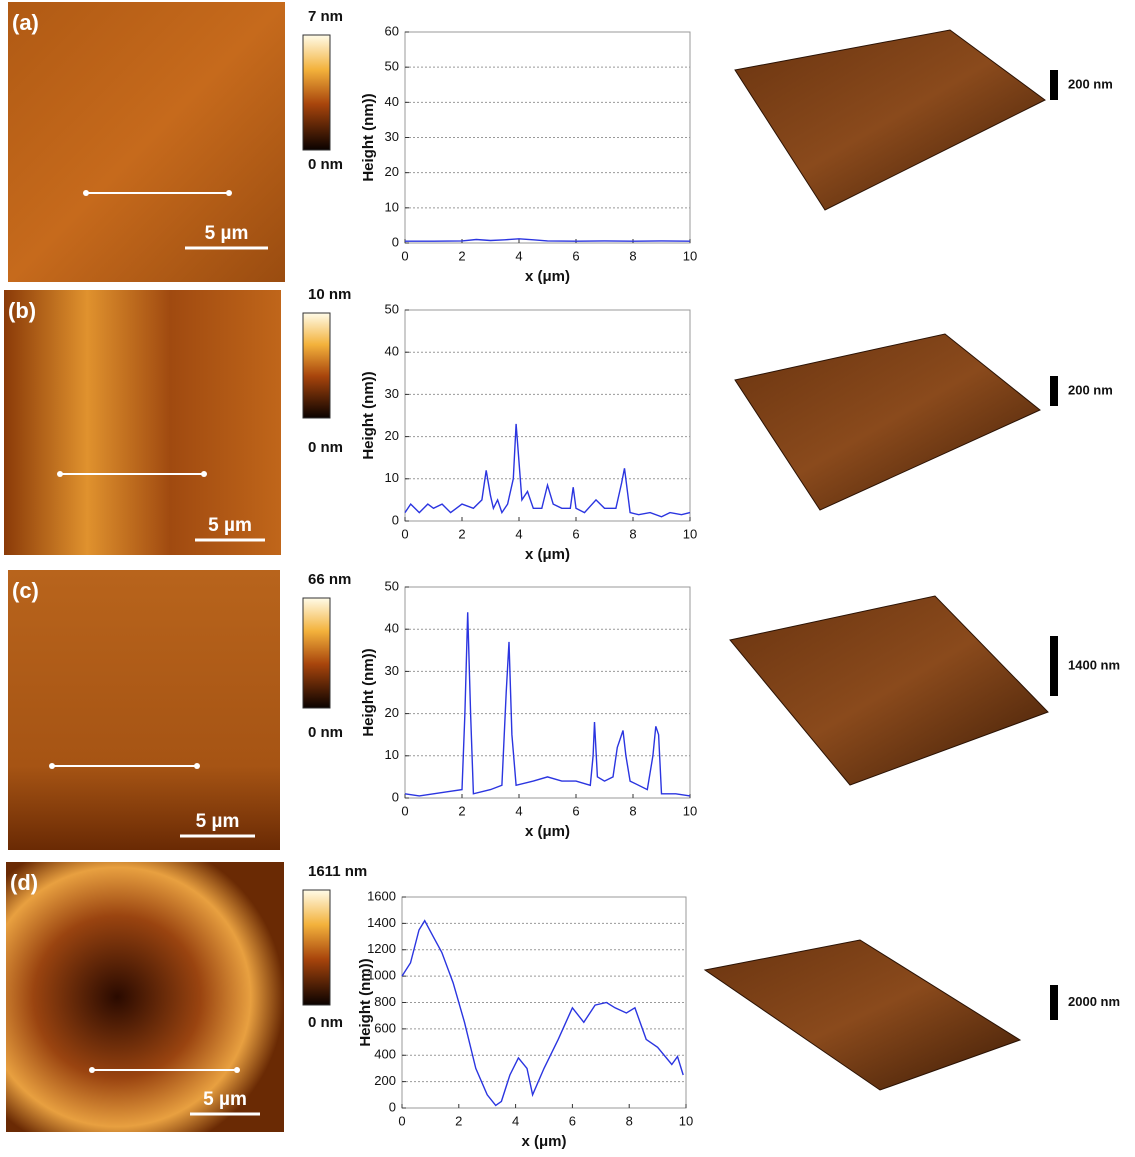 The image size is (1135, 1157). Describe the element at coordinates (1094, 1001) in the screenshot. I see `height-bar-label: 2000 nm` at that location.